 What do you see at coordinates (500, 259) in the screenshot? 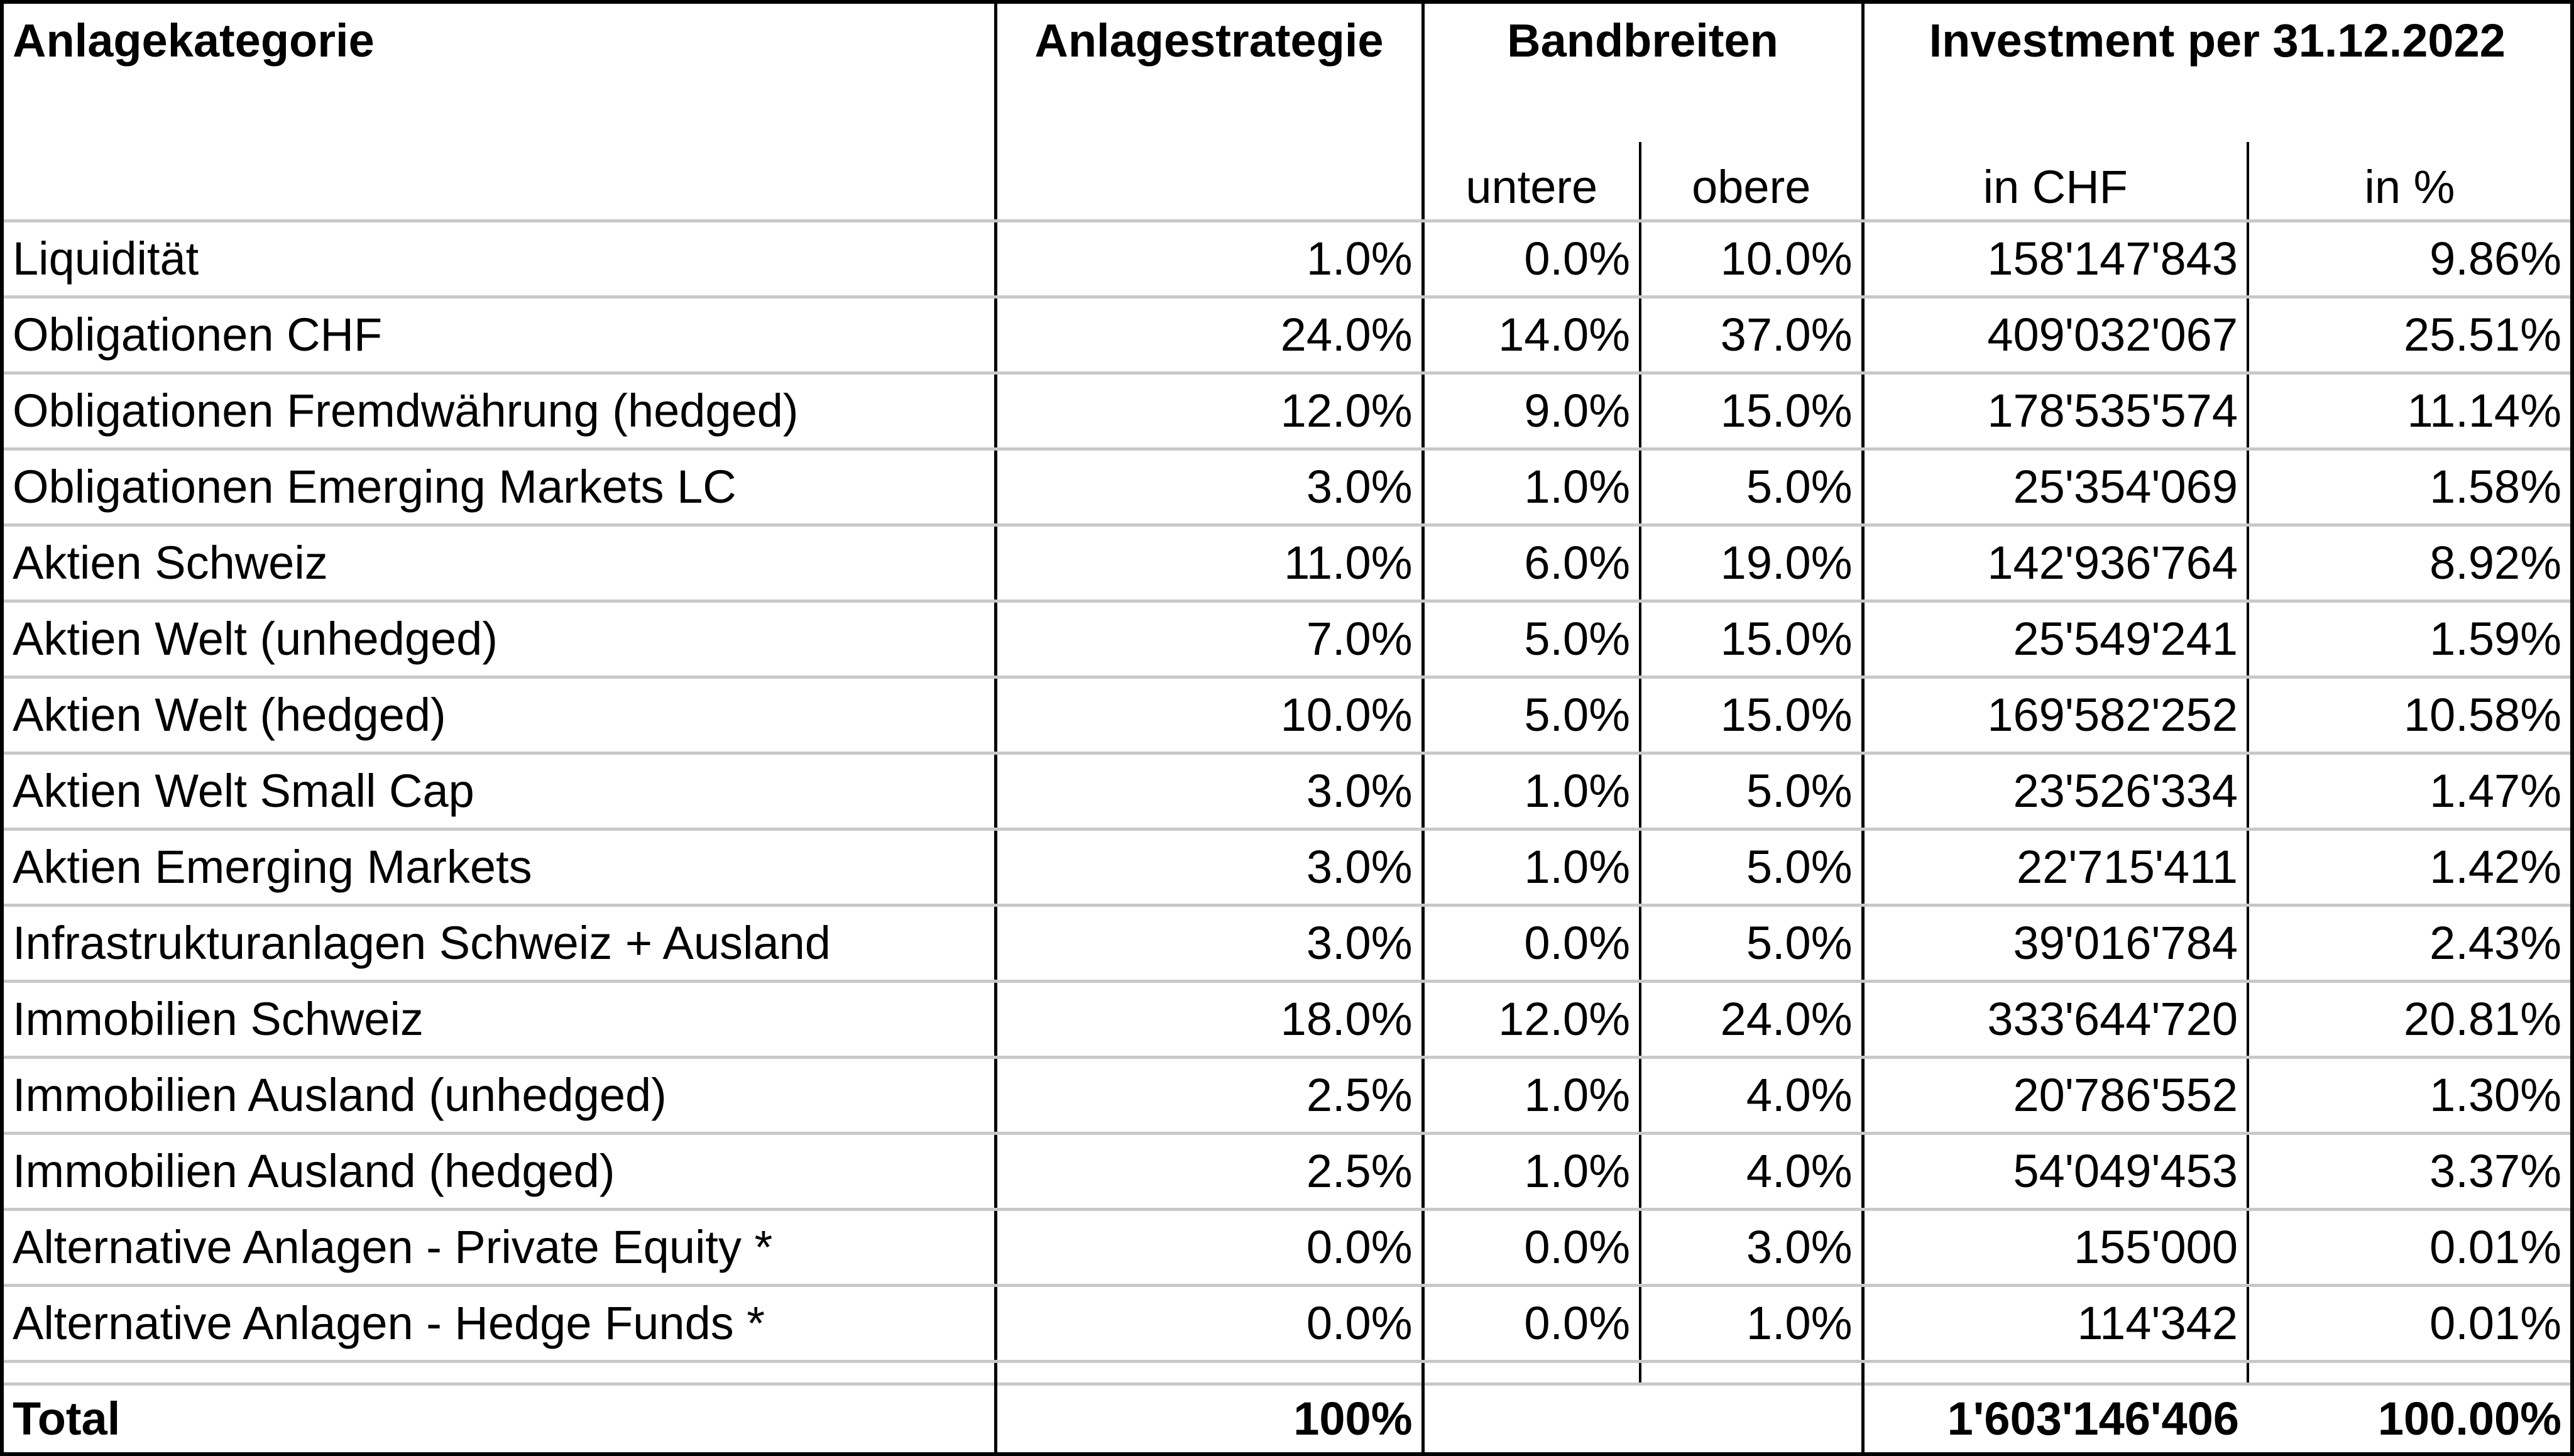
I see `cell-category: Liquidität` at bounding box center [500, 259].